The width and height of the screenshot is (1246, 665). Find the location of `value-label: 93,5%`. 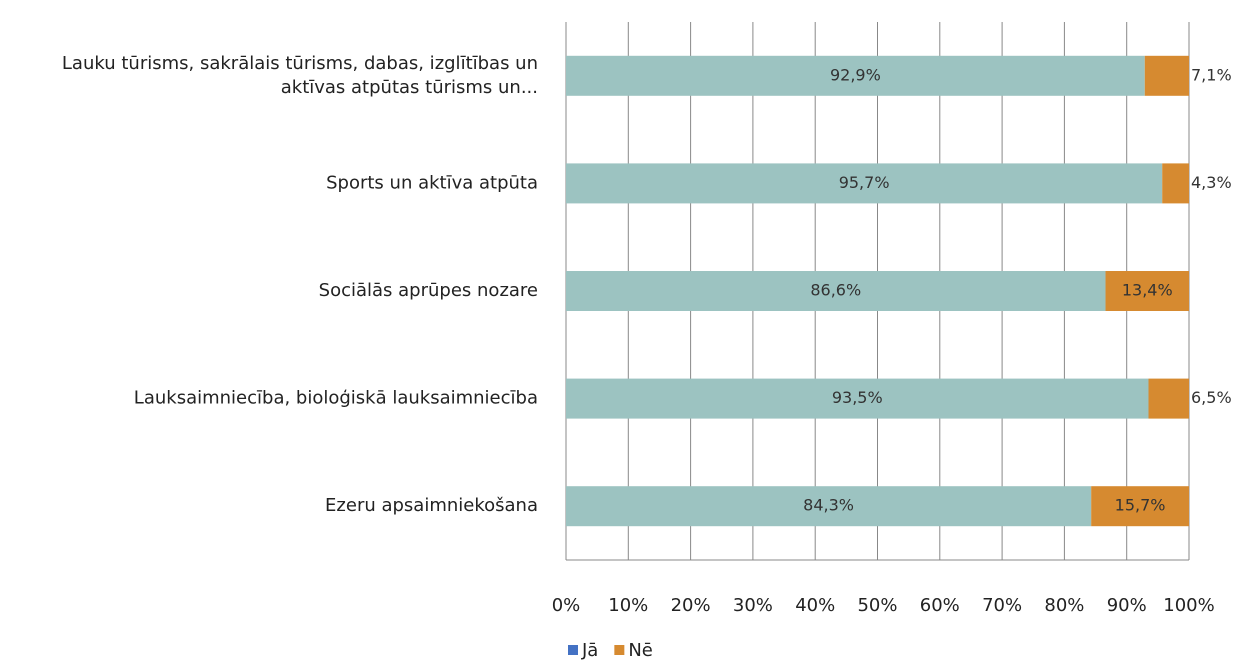

value-label: 93,5% is located at coordinates (857, 397).